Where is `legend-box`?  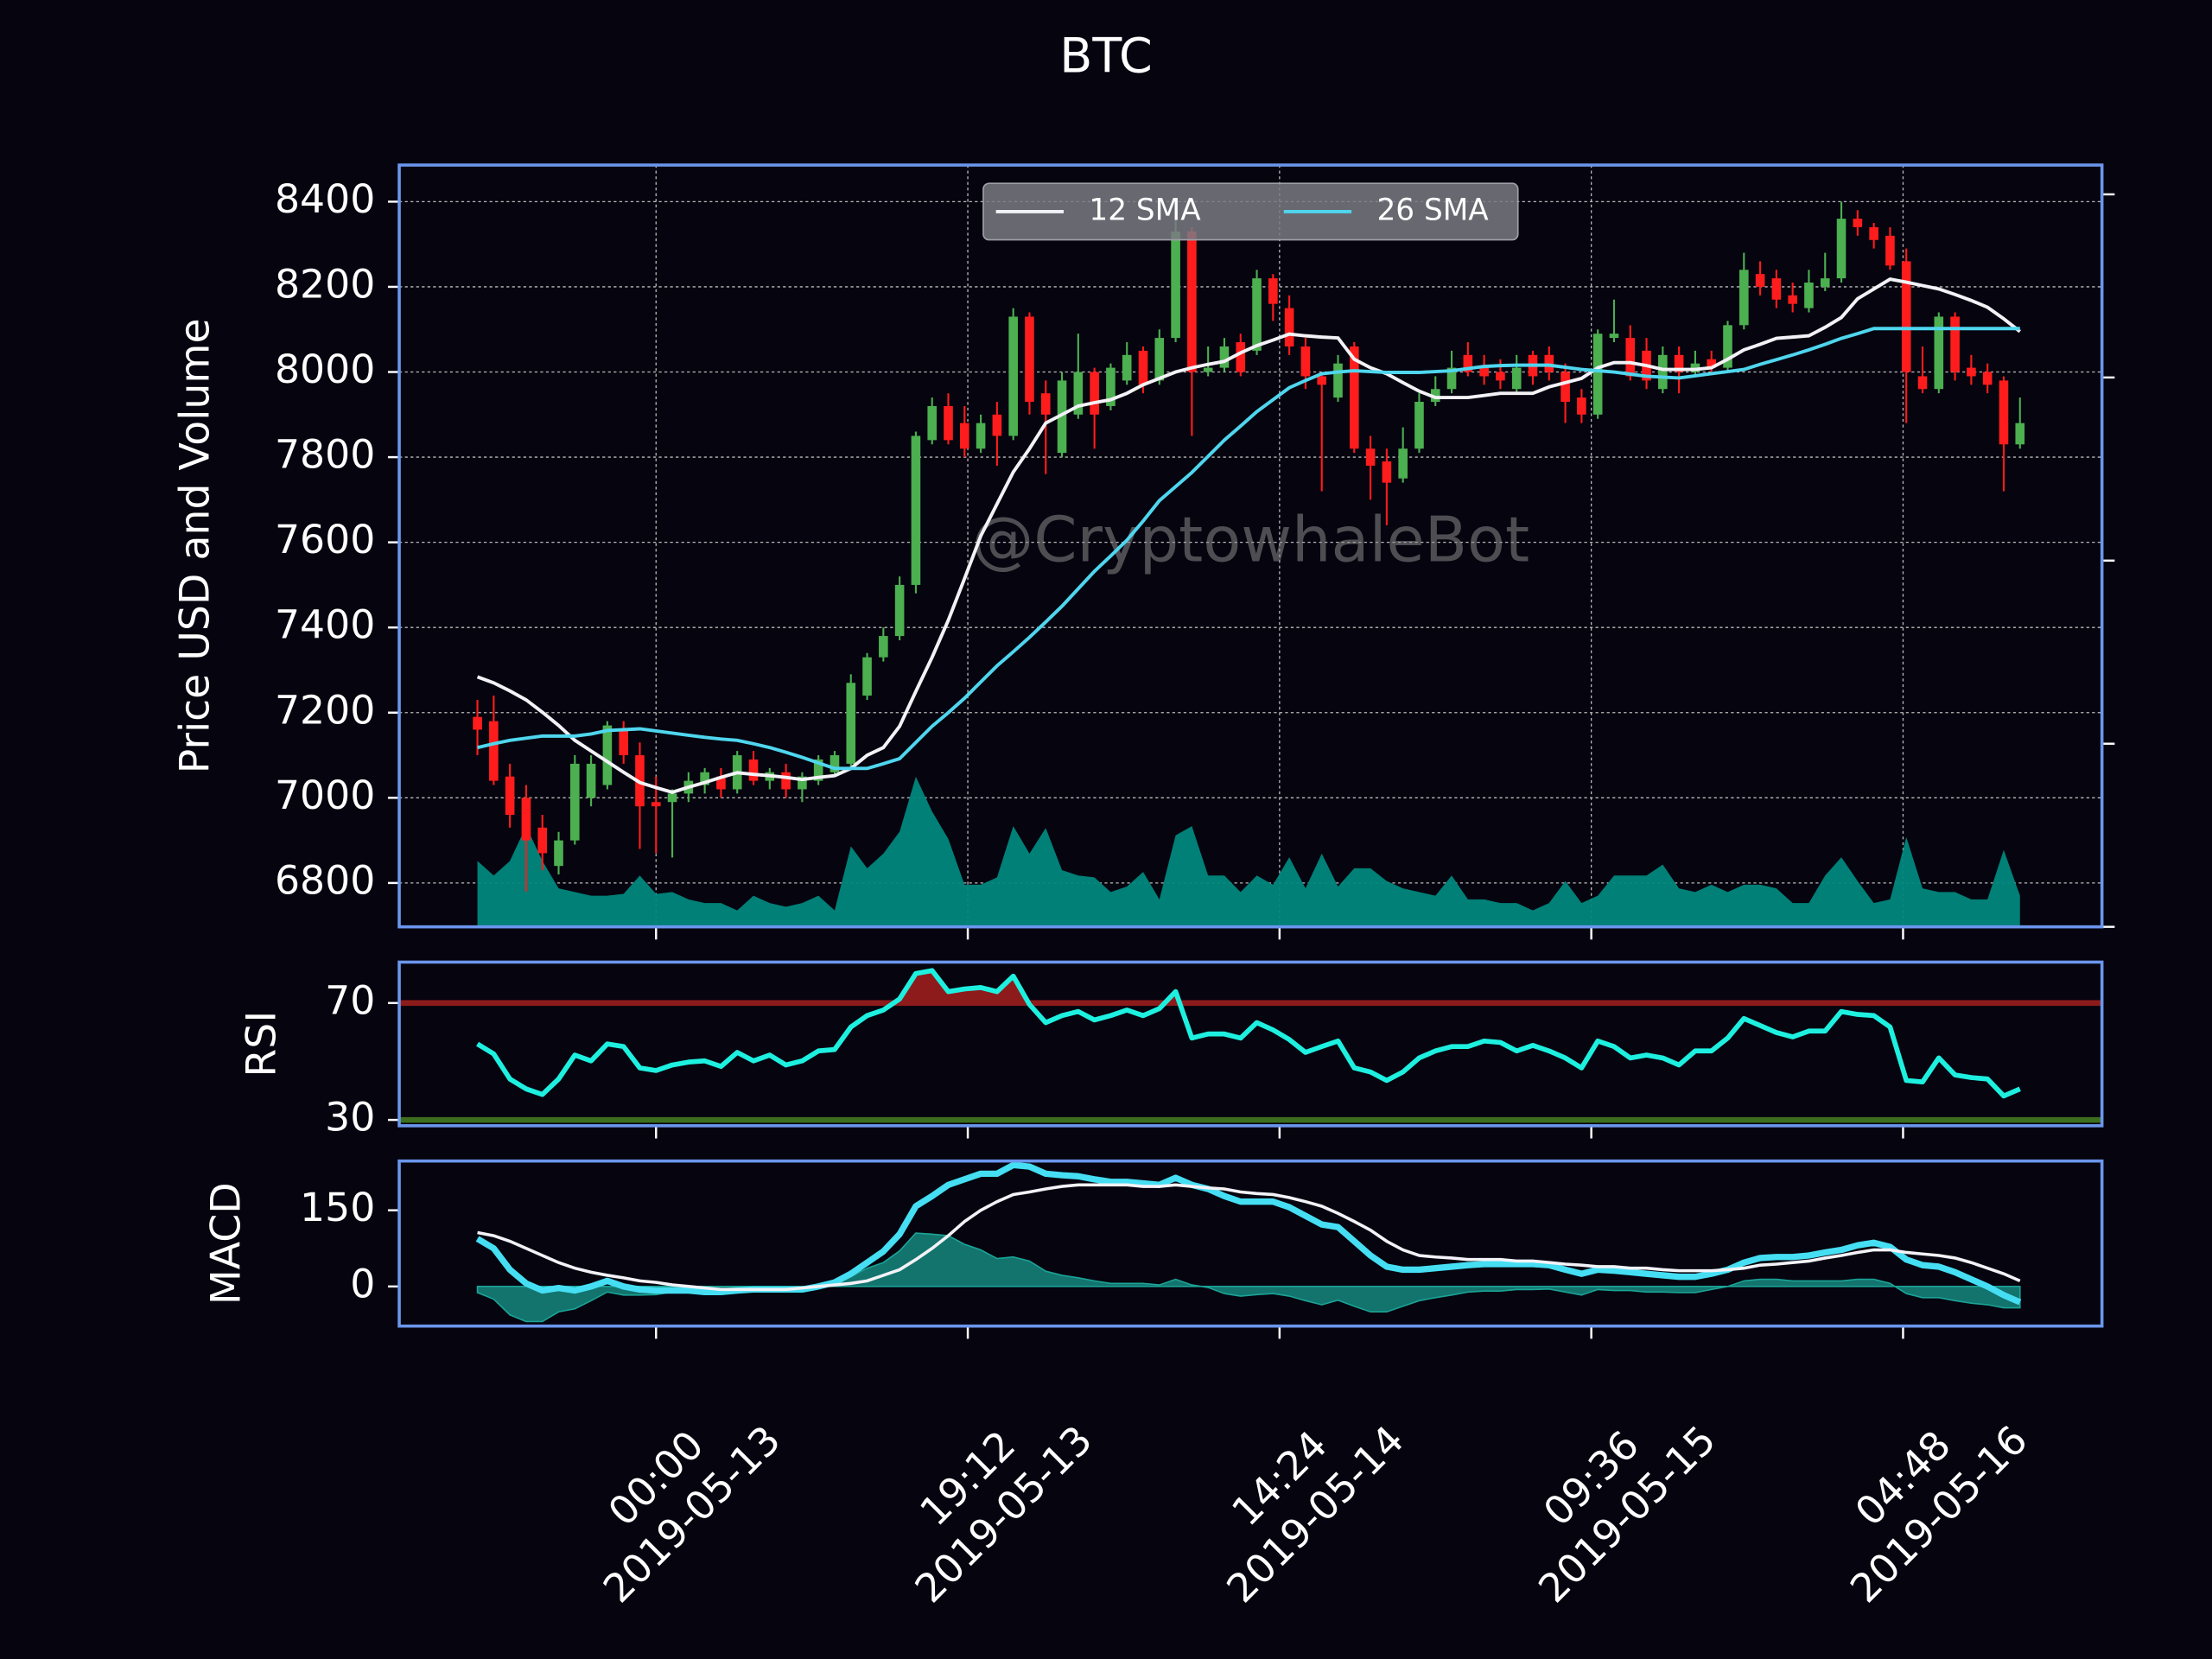 legend-box is located at coordinates (1250, 211).